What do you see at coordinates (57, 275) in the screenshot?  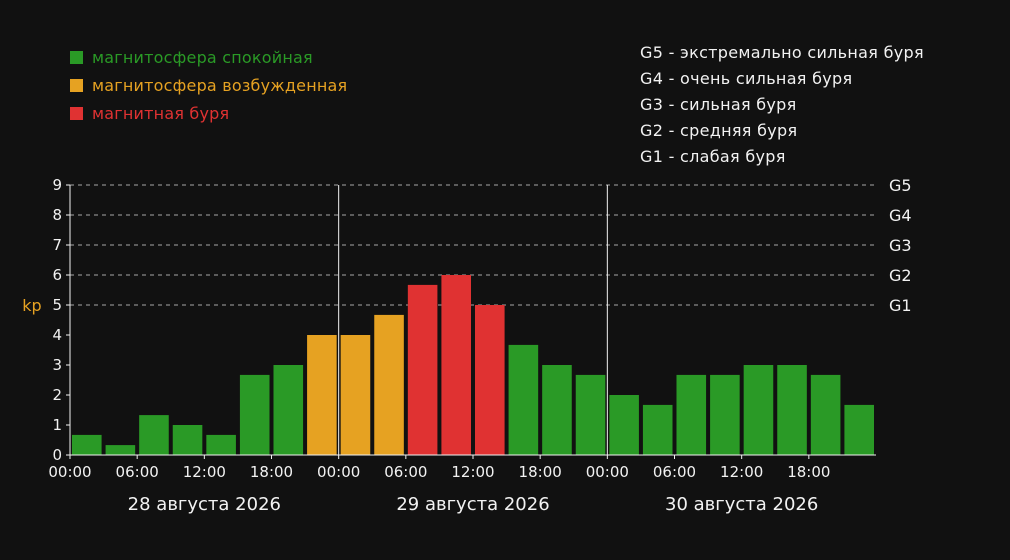 I see `y-tick-label: 6` at bounding box center [57, 275].